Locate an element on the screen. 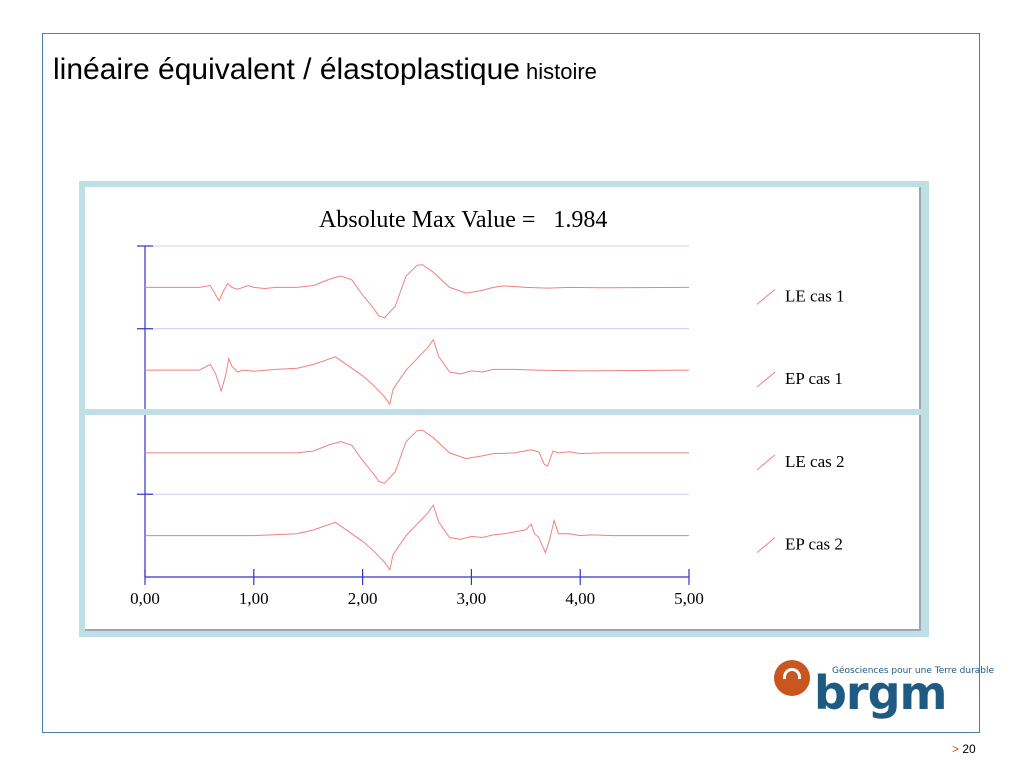 The height and width of the screenshot is (768, 1024). x-tick-label: 2,00 is located at coordinates (363, 598).